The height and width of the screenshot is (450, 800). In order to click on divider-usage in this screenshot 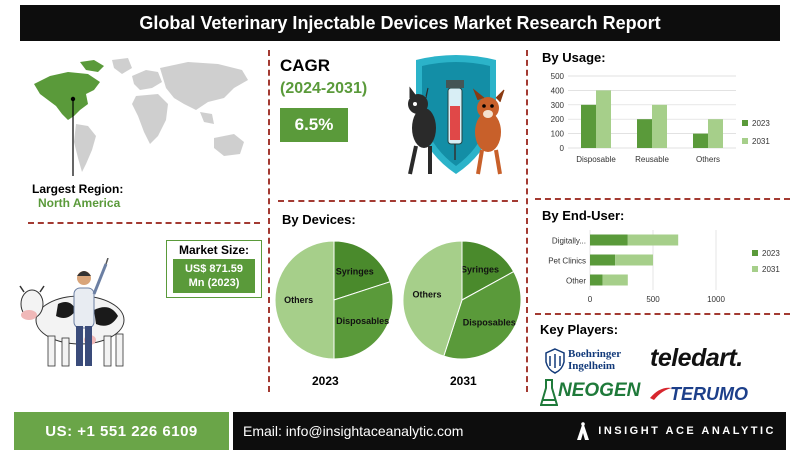, I will do `click(662, 199)`.